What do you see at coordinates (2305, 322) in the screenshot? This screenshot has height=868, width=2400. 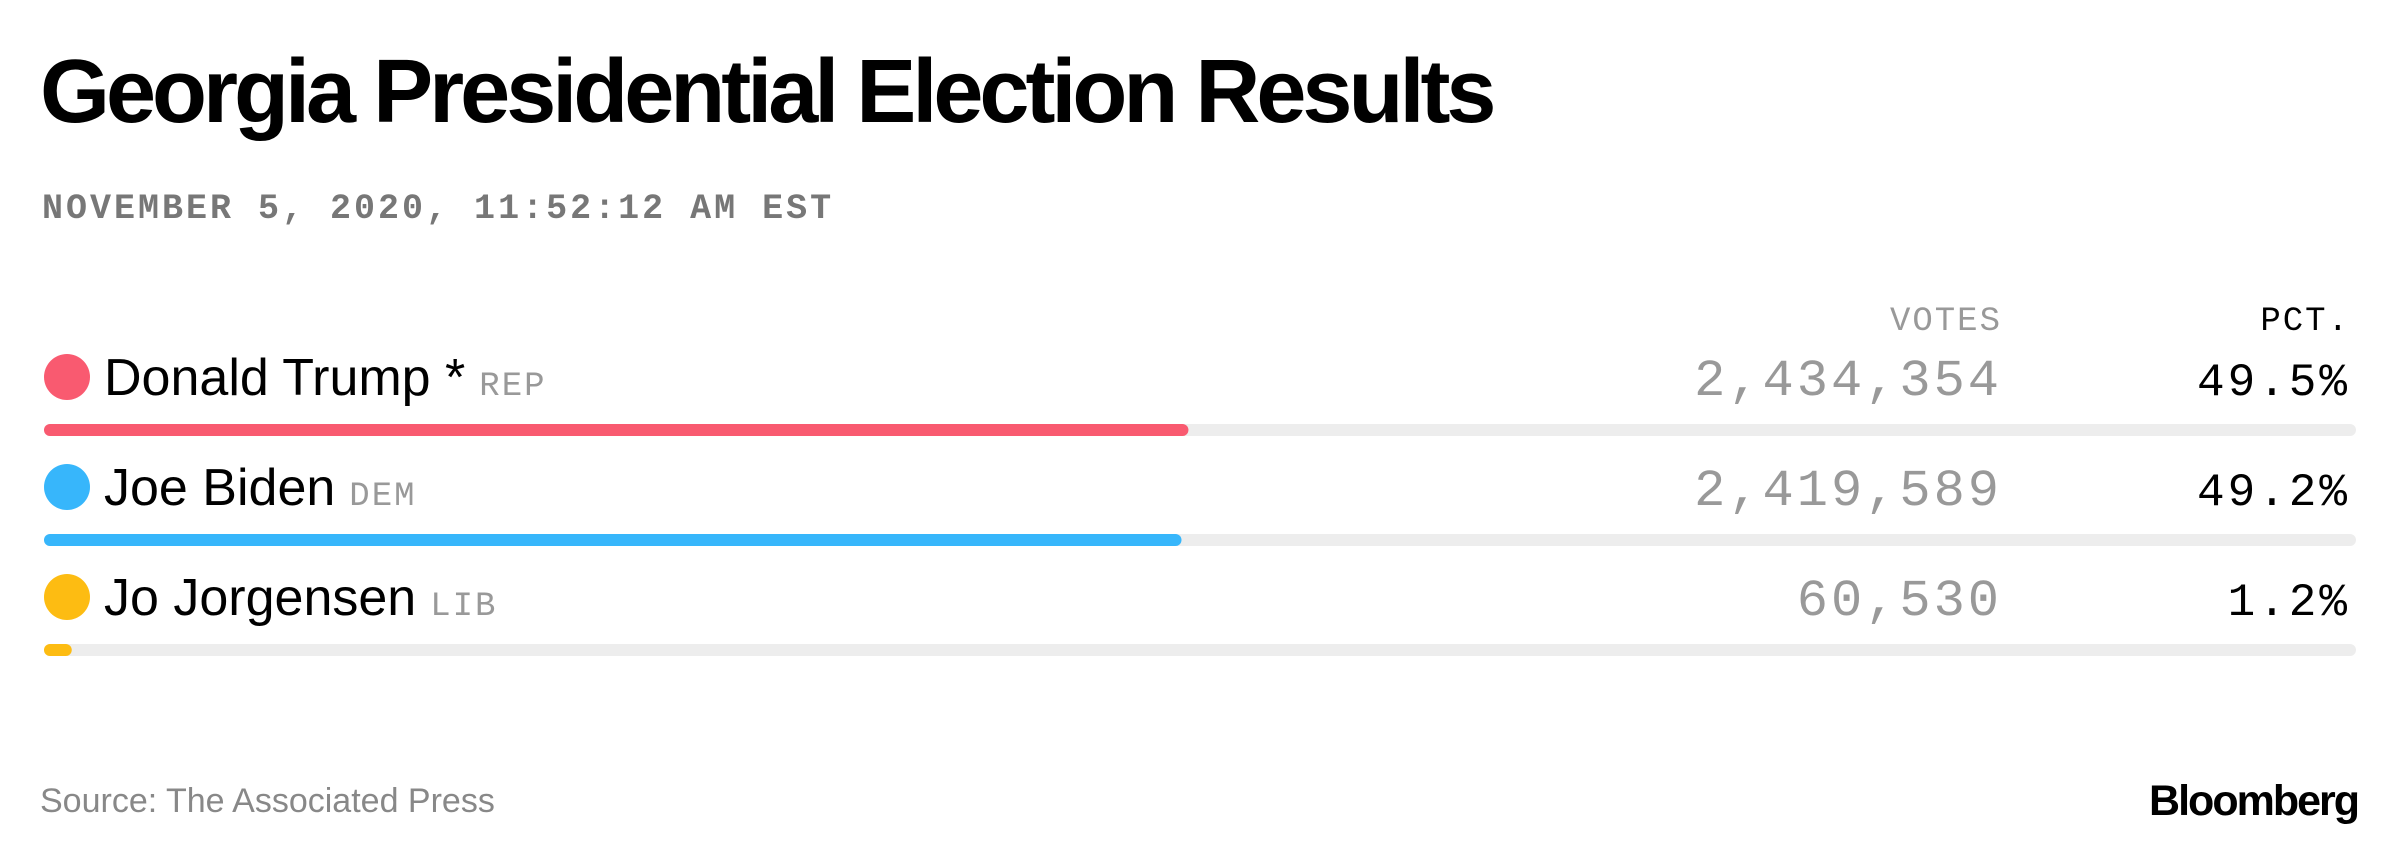 I see `pct-header: PCT.` at bounding box center [2305, 322].